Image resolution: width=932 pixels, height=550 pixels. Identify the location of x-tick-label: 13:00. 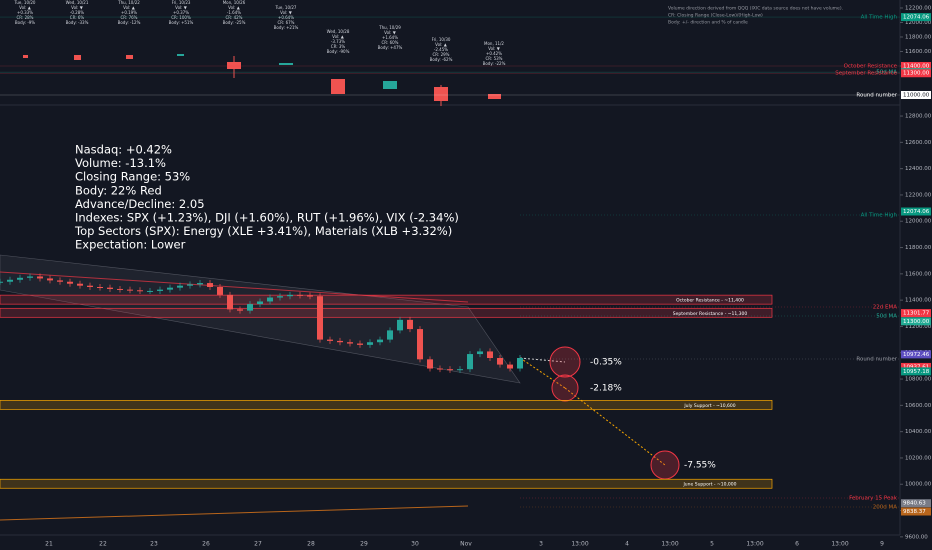
(839, 544).